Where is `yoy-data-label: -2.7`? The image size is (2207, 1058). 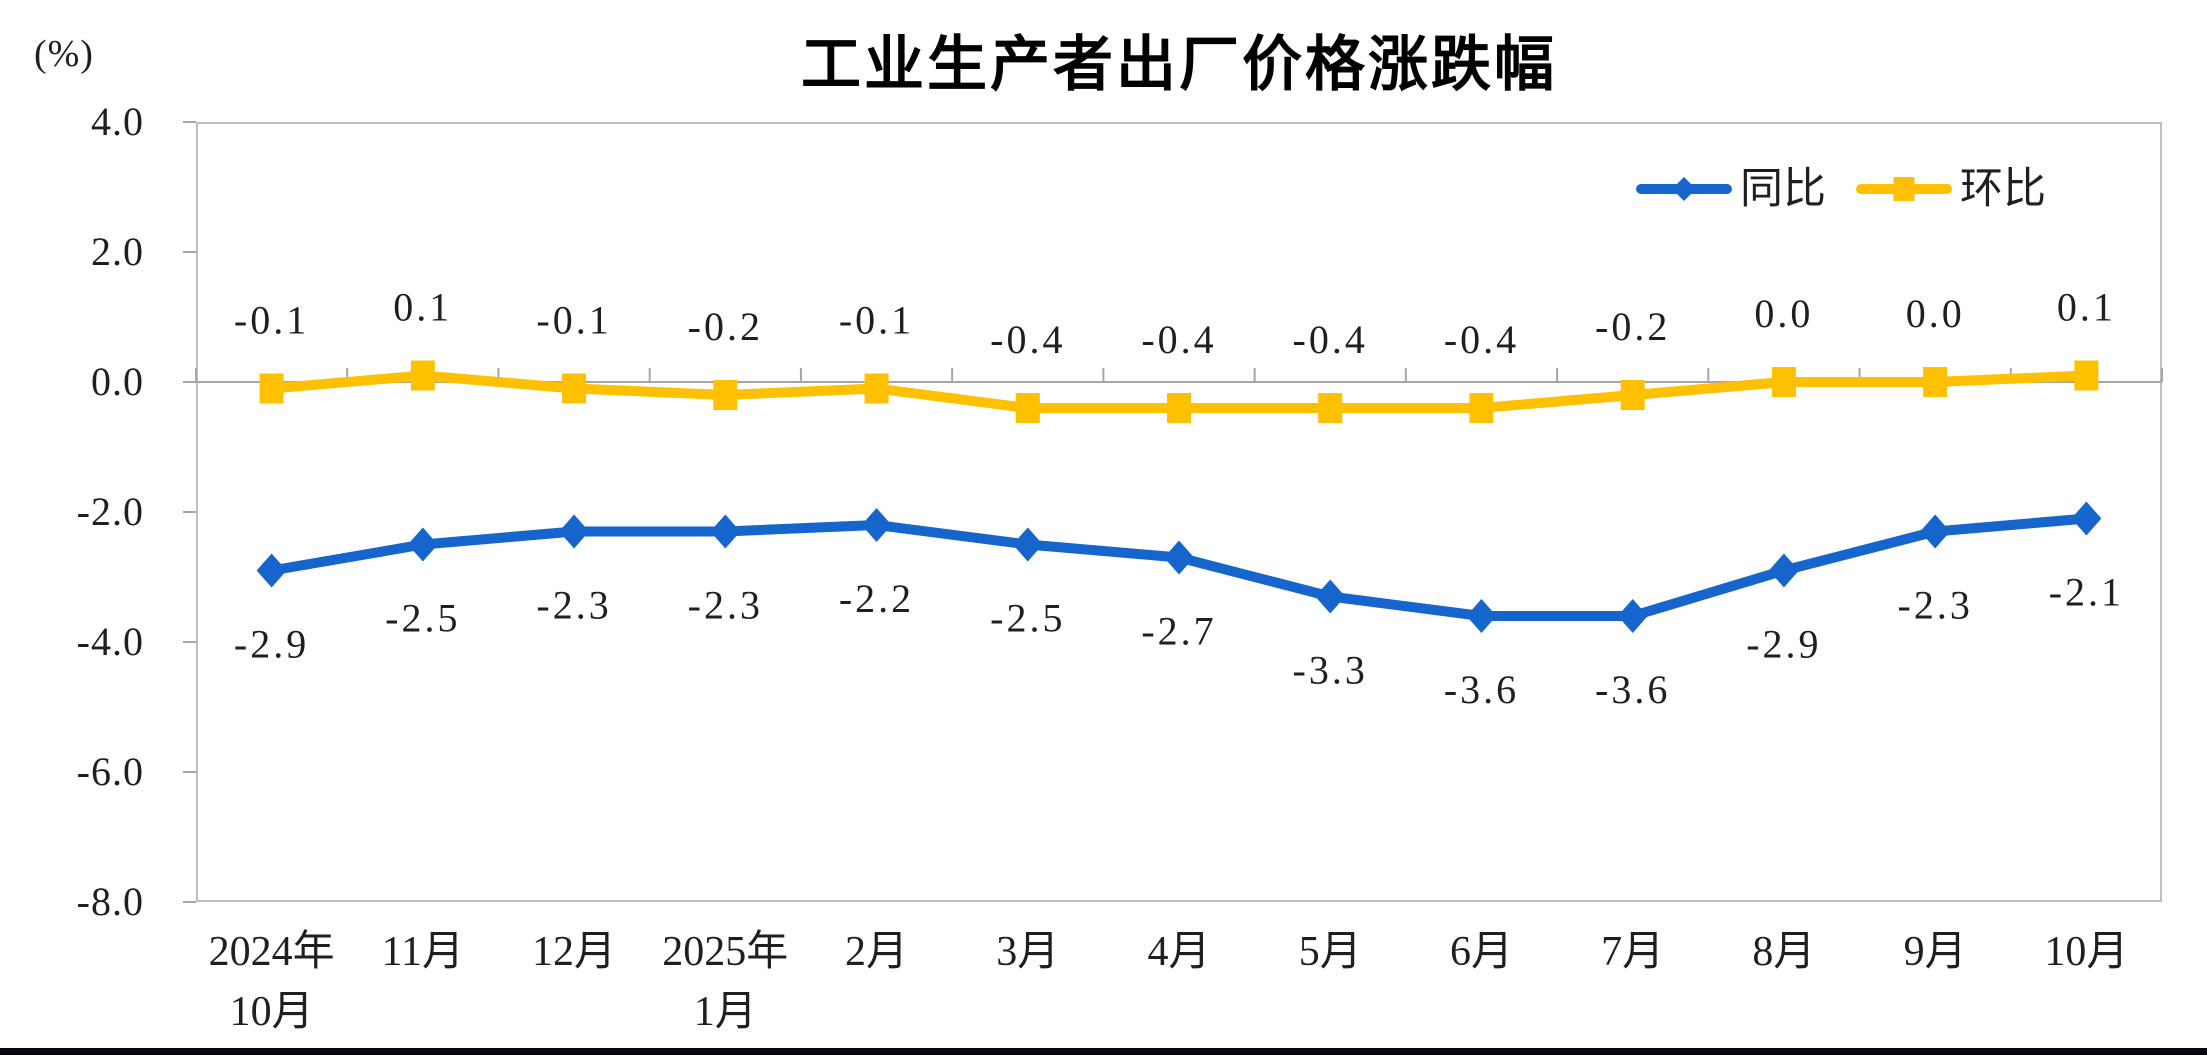 yoy-data-label: -2.7 is located at coordinates (1178, 631).